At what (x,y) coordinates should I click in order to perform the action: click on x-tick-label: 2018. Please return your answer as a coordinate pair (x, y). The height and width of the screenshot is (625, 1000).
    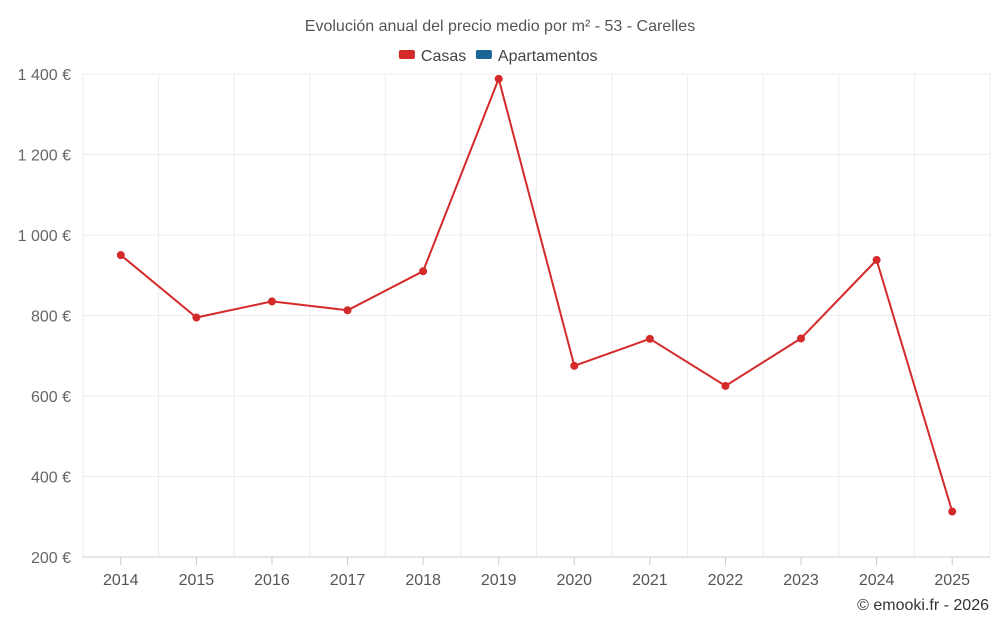
    Looking at the image, I should click on (423, 580).